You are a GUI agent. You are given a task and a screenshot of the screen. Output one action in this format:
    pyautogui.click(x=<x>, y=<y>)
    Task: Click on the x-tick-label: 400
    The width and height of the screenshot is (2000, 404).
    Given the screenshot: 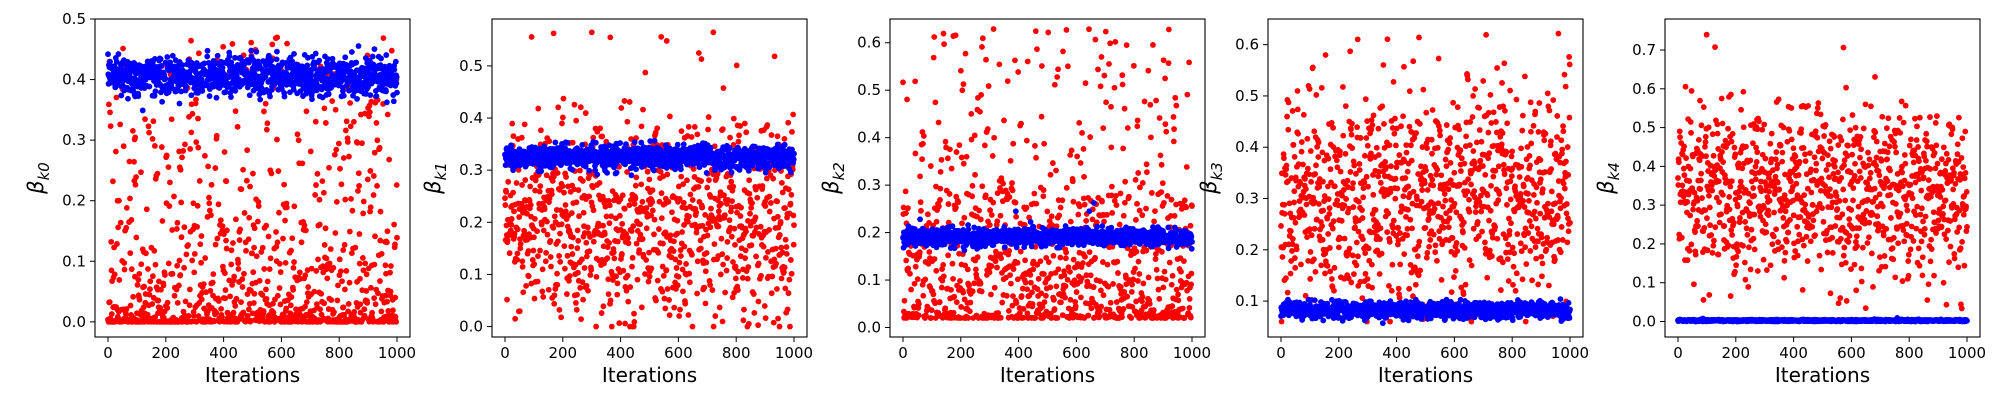 What is the action you would take?
    pyautogui.click(x=620, y=353)
    